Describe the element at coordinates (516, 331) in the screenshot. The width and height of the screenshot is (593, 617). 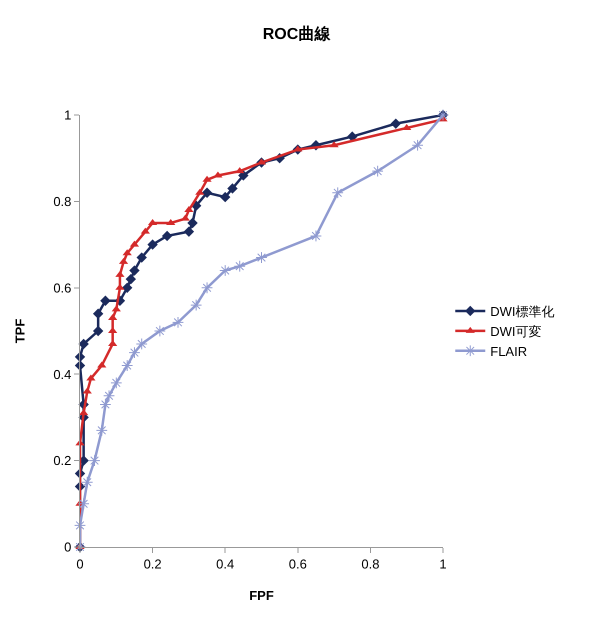
I see `legend-label: DWI可変` at that location.